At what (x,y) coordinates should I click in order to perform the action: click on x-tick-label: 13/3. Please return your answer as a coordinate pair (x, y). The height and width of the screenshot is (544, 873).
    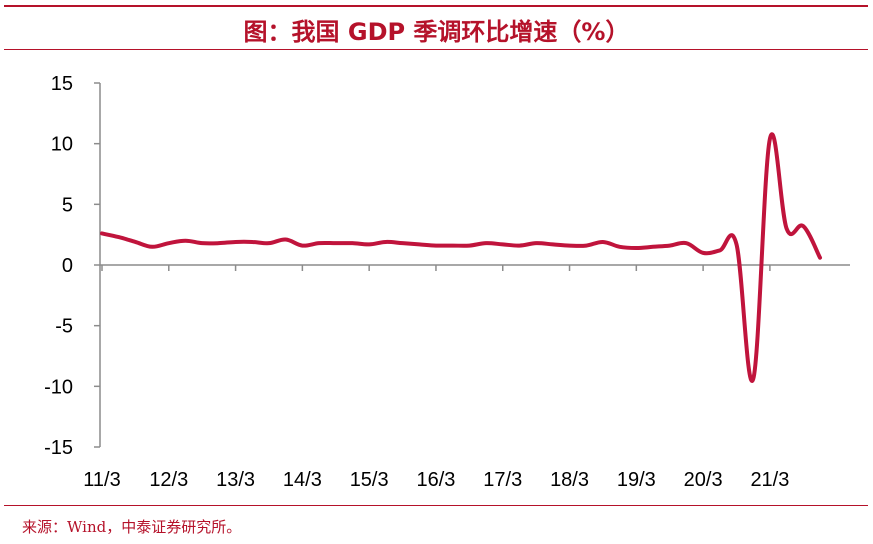
    Looking at the image, I should click on (235, 480).